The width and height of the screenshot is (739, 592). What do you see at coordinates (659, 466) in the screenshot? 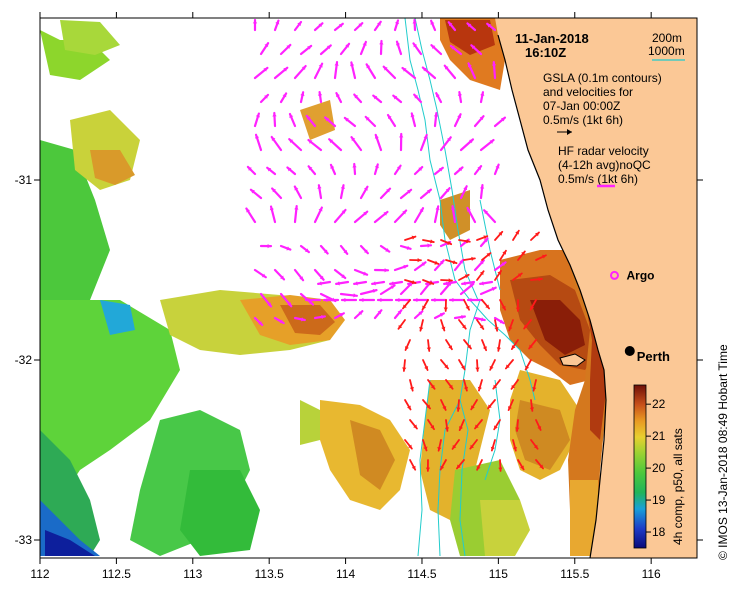
I see `sst-colorbar: 18 19 20 21 22 4h comp, p50, all sats` at bounding box center [659, 466].